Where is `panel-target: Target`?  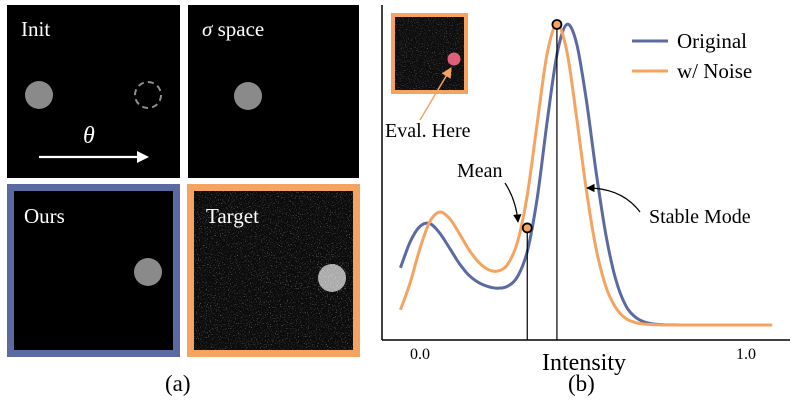 panel-target: Target is located at coordinates (273, 270).